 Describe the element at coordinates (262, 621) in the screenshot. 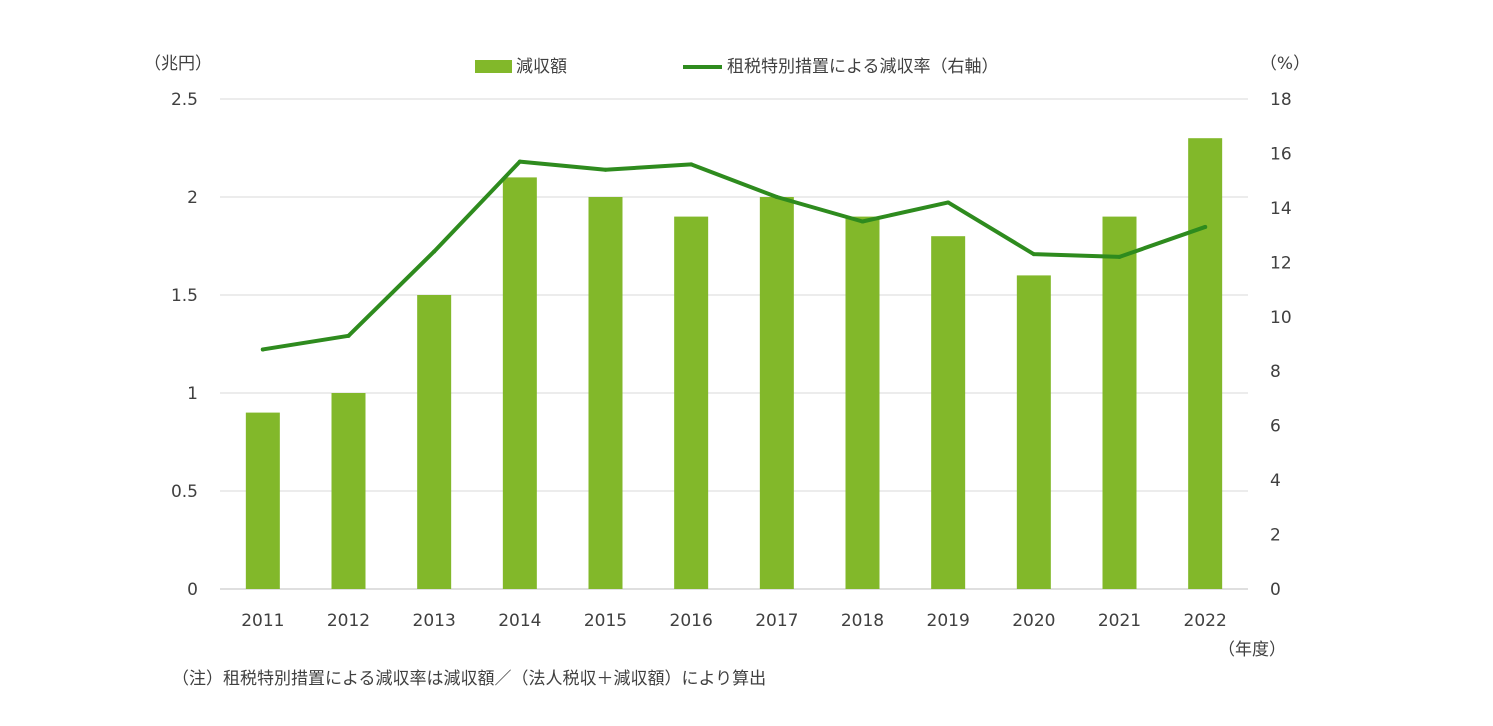

I see `x-tick-label: 2011` at that location.